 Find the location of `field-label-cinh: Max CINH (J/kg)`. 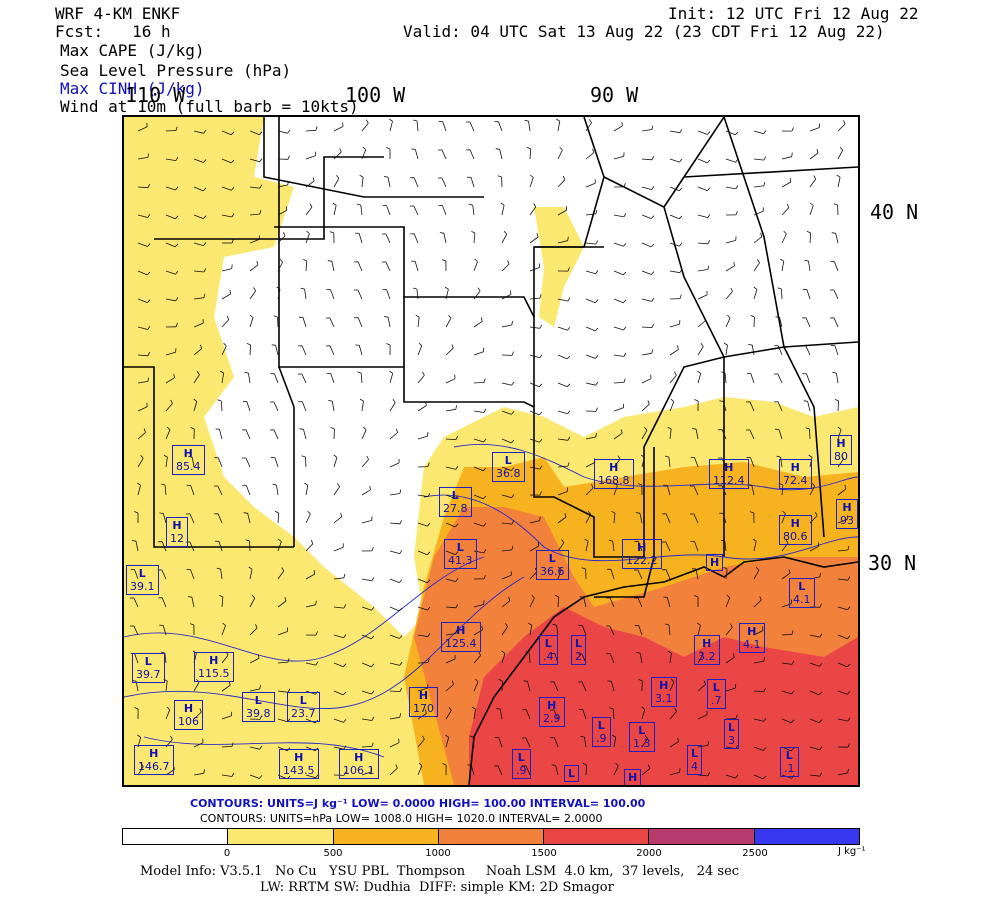

field-label-cinh: Max CINH (J/kg) is located at coordinates (132, 88).